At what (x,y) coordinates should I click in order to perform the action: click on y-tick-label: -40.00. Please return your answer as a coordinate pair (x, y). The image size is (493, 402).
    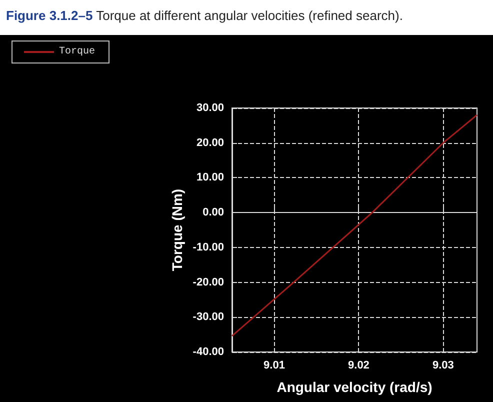
    Looking at the image, I should click on (208, 352).